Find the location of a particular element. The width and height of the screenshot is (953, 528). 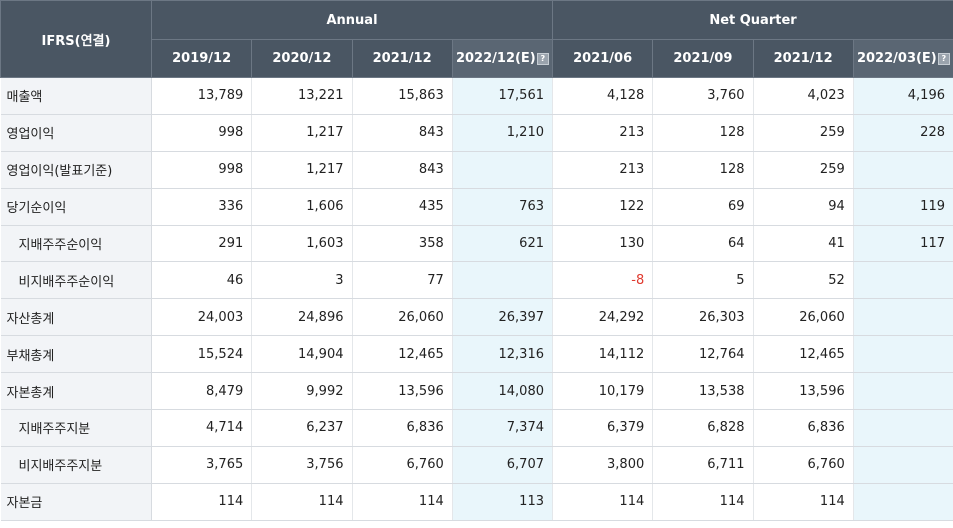

value-cell: 1,210 is located at coordinates (503, 133).